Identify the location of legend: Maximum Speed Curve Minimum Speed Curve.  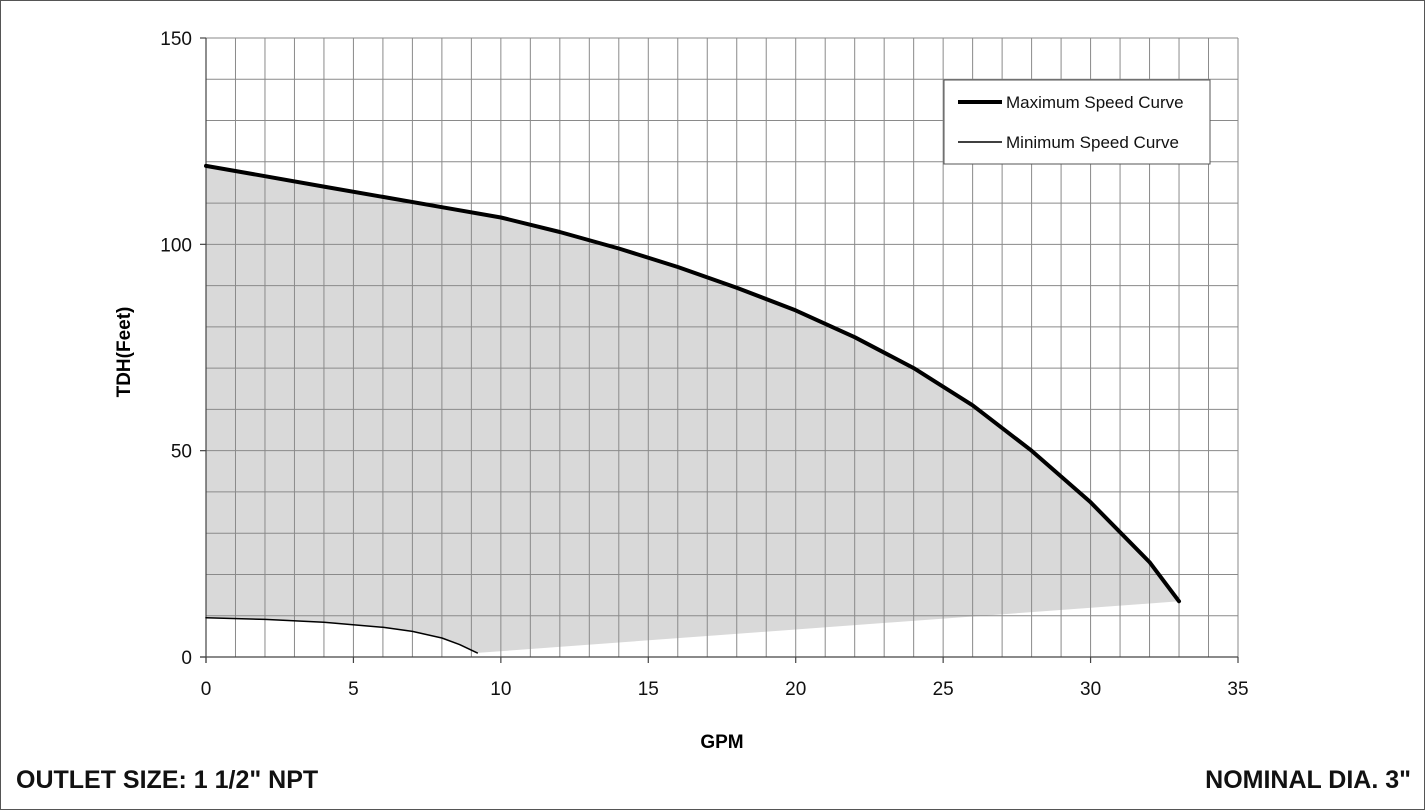
(1077, 122).